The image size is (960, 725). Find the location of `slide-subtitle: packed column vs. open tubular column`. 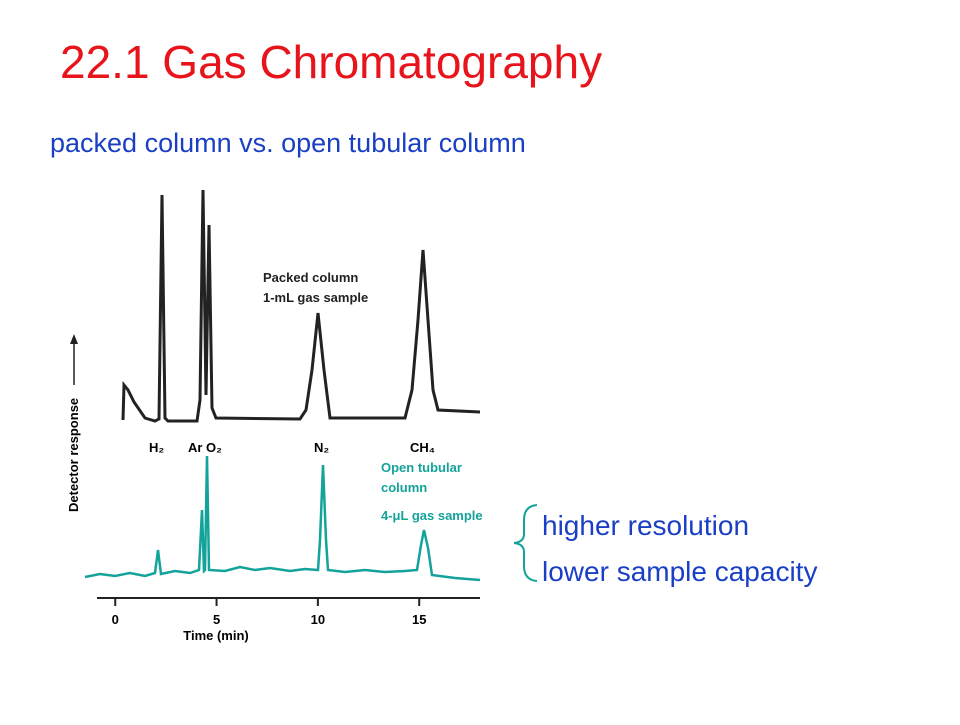

slide-subtitle: packed column vs. open tubular column is located at coordinates (288, 143).